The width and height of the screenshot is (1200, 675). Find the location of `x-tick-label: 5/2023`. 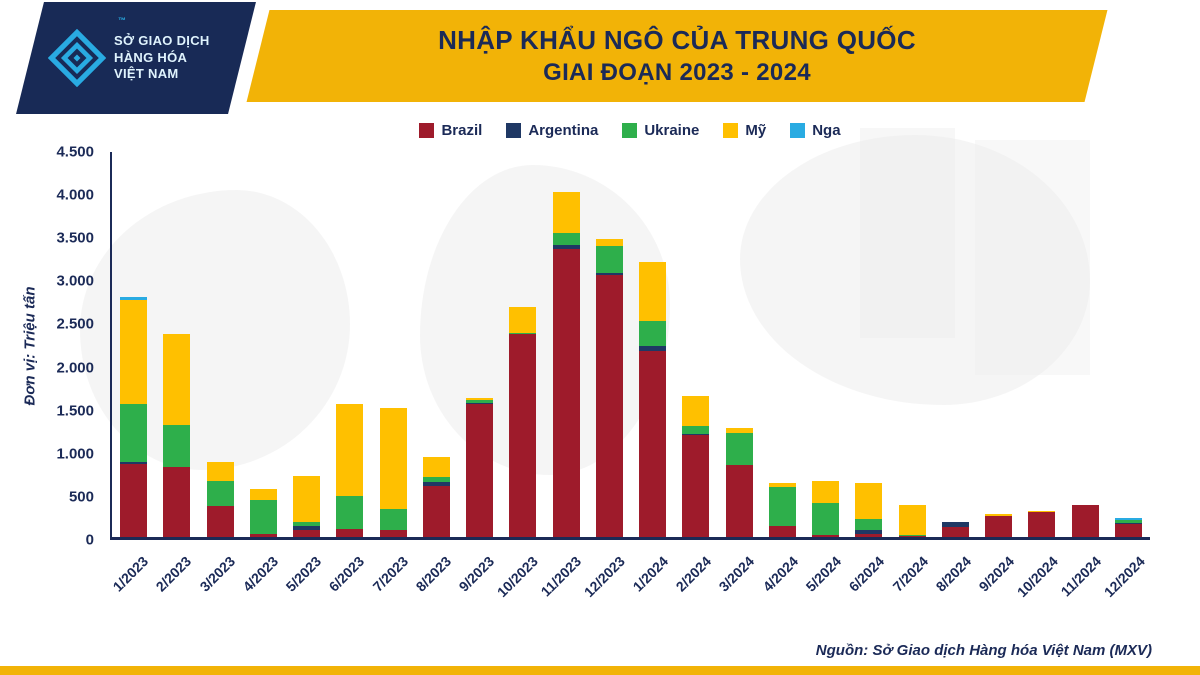

x-tick-label: 5/2023 is located at coordinates (303, 574).